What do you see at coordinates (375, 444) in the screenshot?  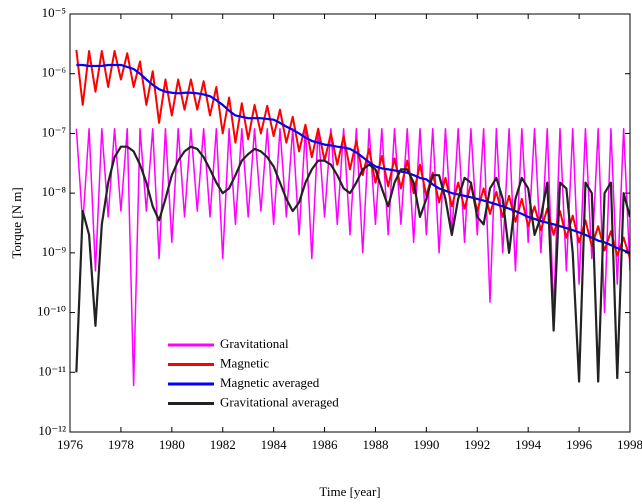 I see `x-tick-label: 1988` at bounding box center [375, 444].